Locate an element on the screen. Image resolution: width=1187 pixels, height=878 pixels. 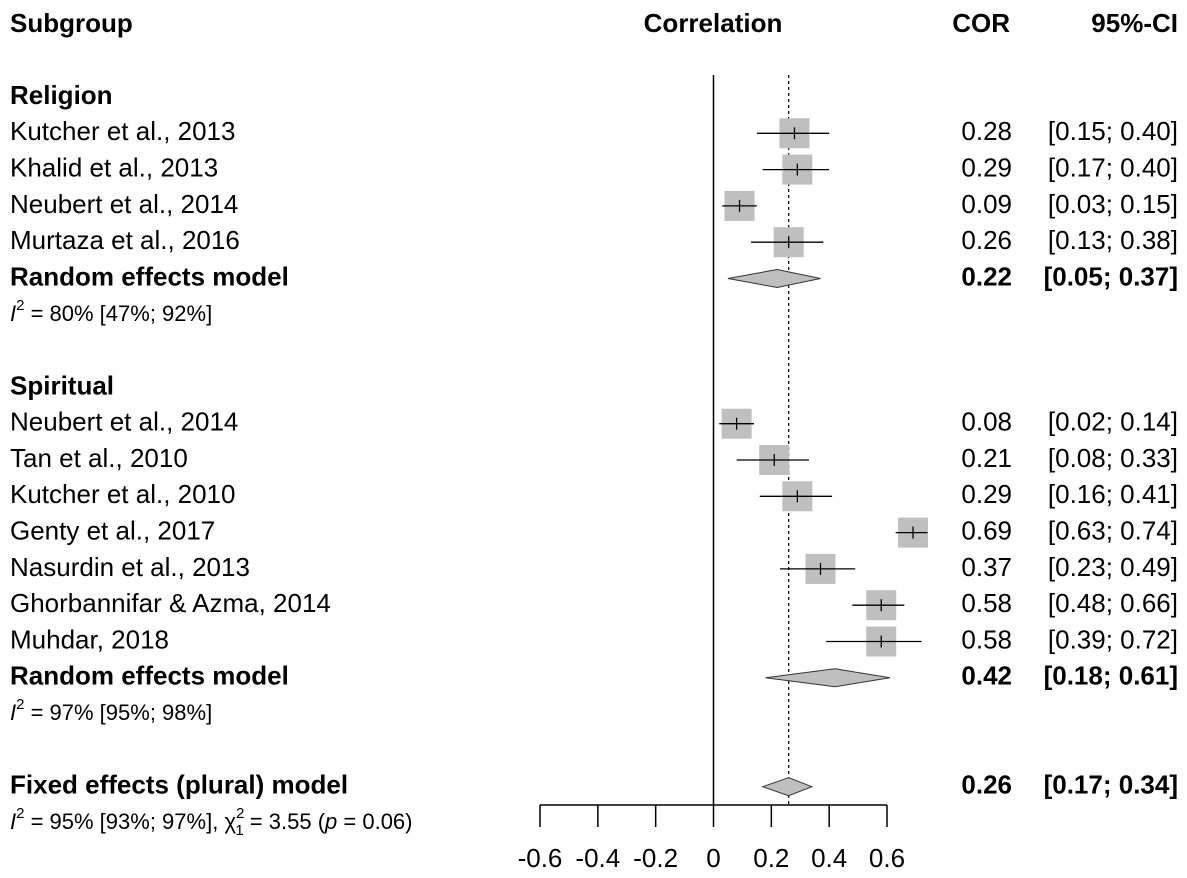
study-name: Ghorbannifar & Azma, 2014 is located at coordinates (170, 603).